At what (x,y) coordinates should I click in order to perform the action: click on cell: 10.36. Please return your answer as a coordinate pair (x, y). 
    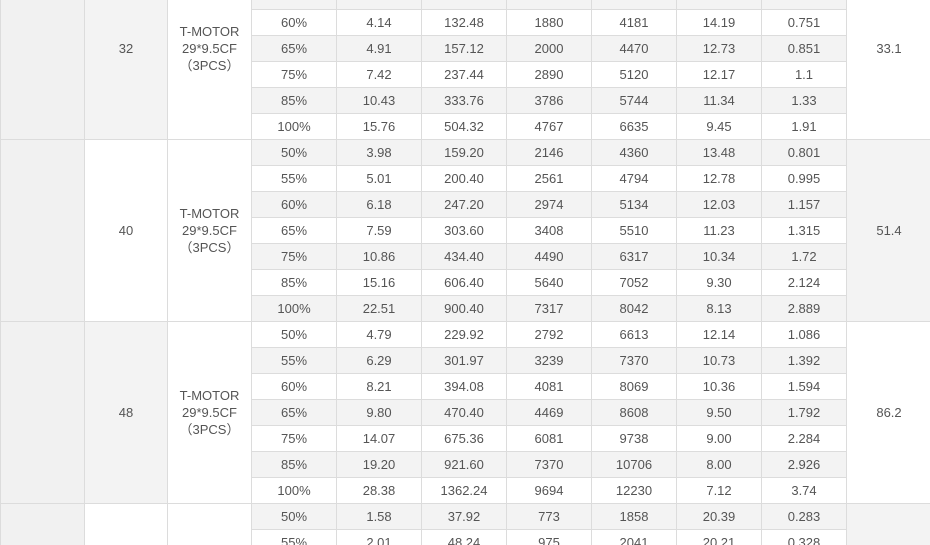
    Looking at the image, I should click on (719, 386).